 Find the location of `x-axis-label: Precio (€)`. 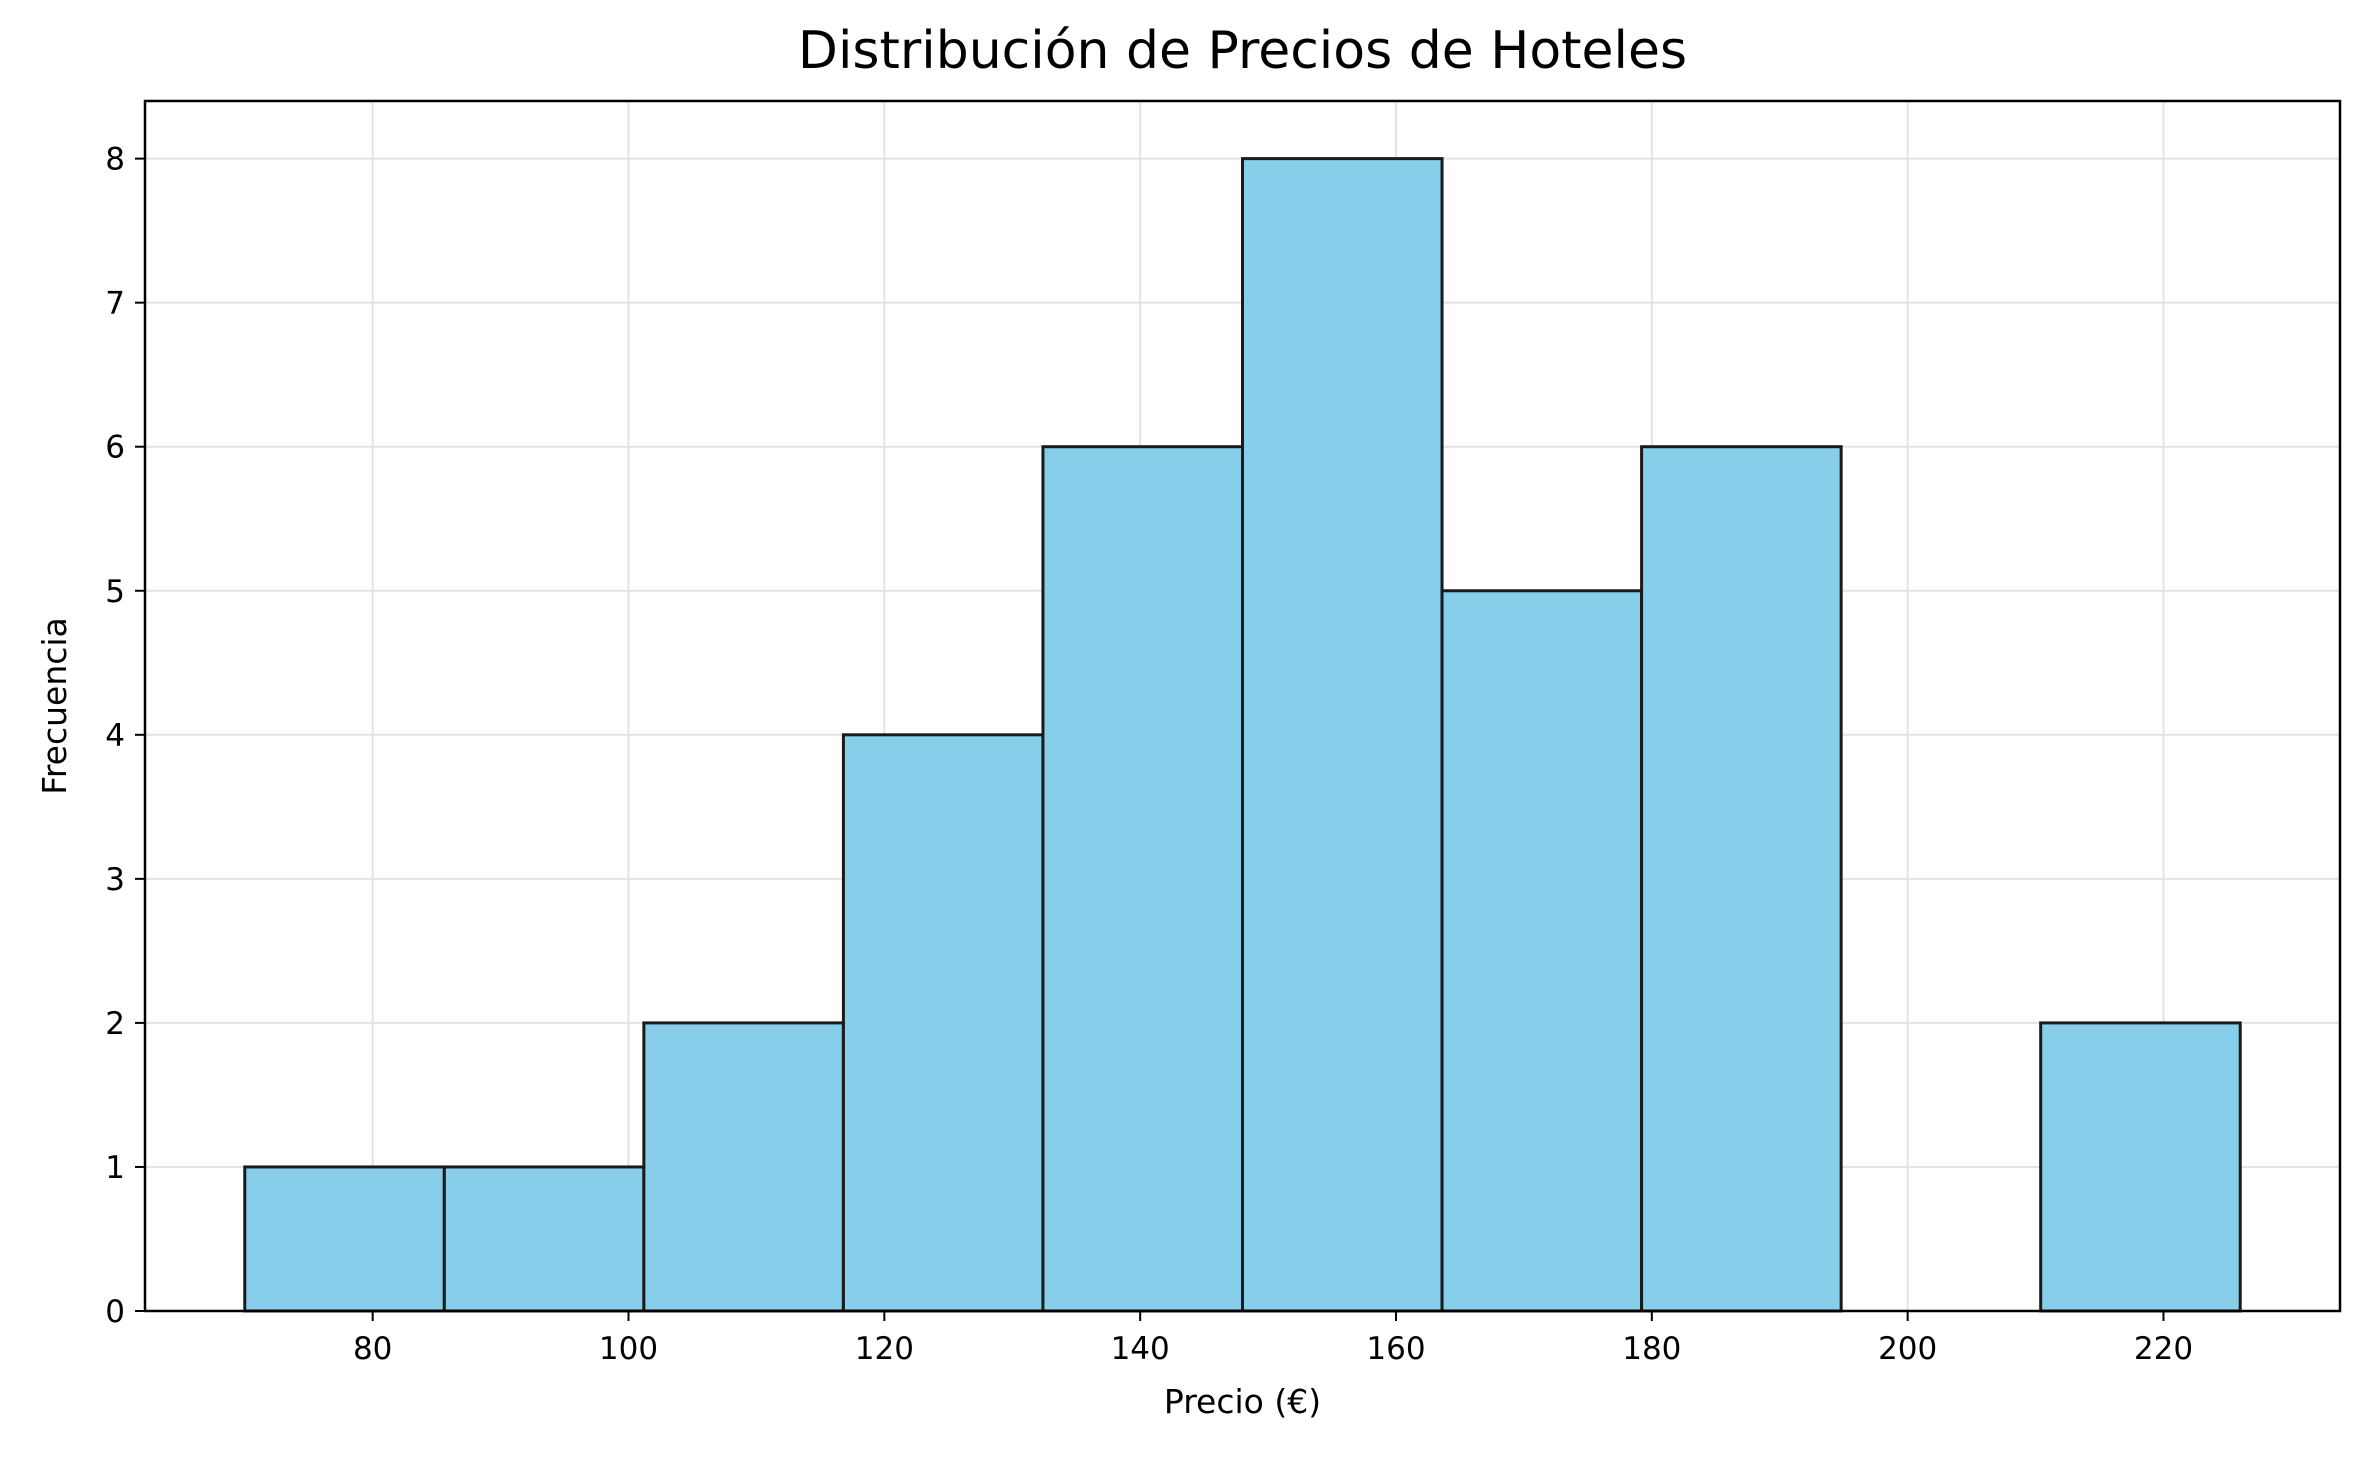

x-axis-label: Precio (€) is located at coordinates (1242, 1401).